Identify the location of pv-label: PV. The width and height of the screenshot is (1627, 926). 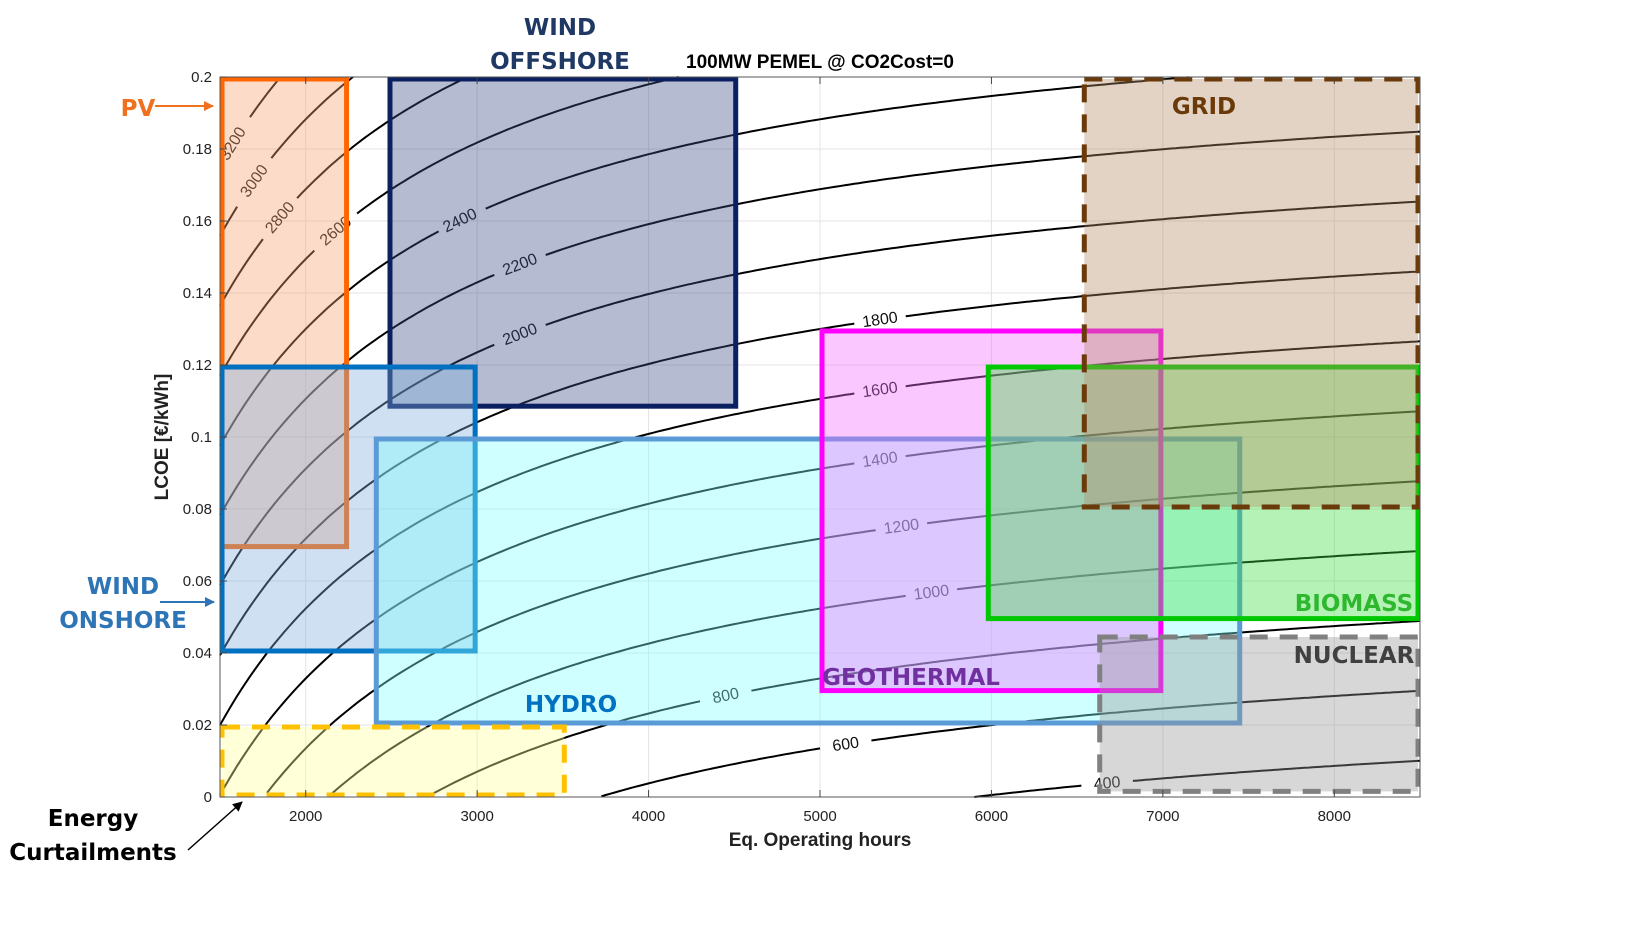
(138, 109).